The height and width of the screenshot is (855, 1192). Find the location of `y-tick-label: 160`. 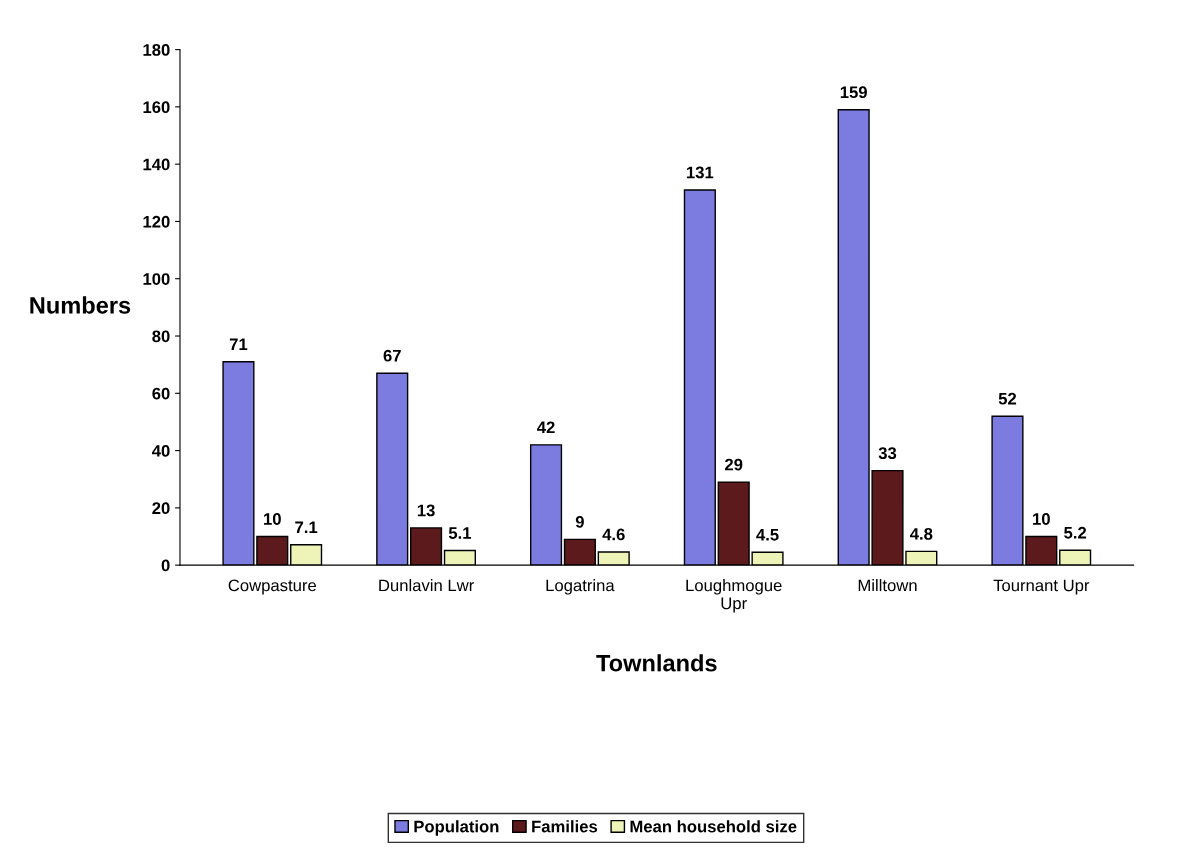

y-tick-label: 160 is located at coordinates (156, 107).